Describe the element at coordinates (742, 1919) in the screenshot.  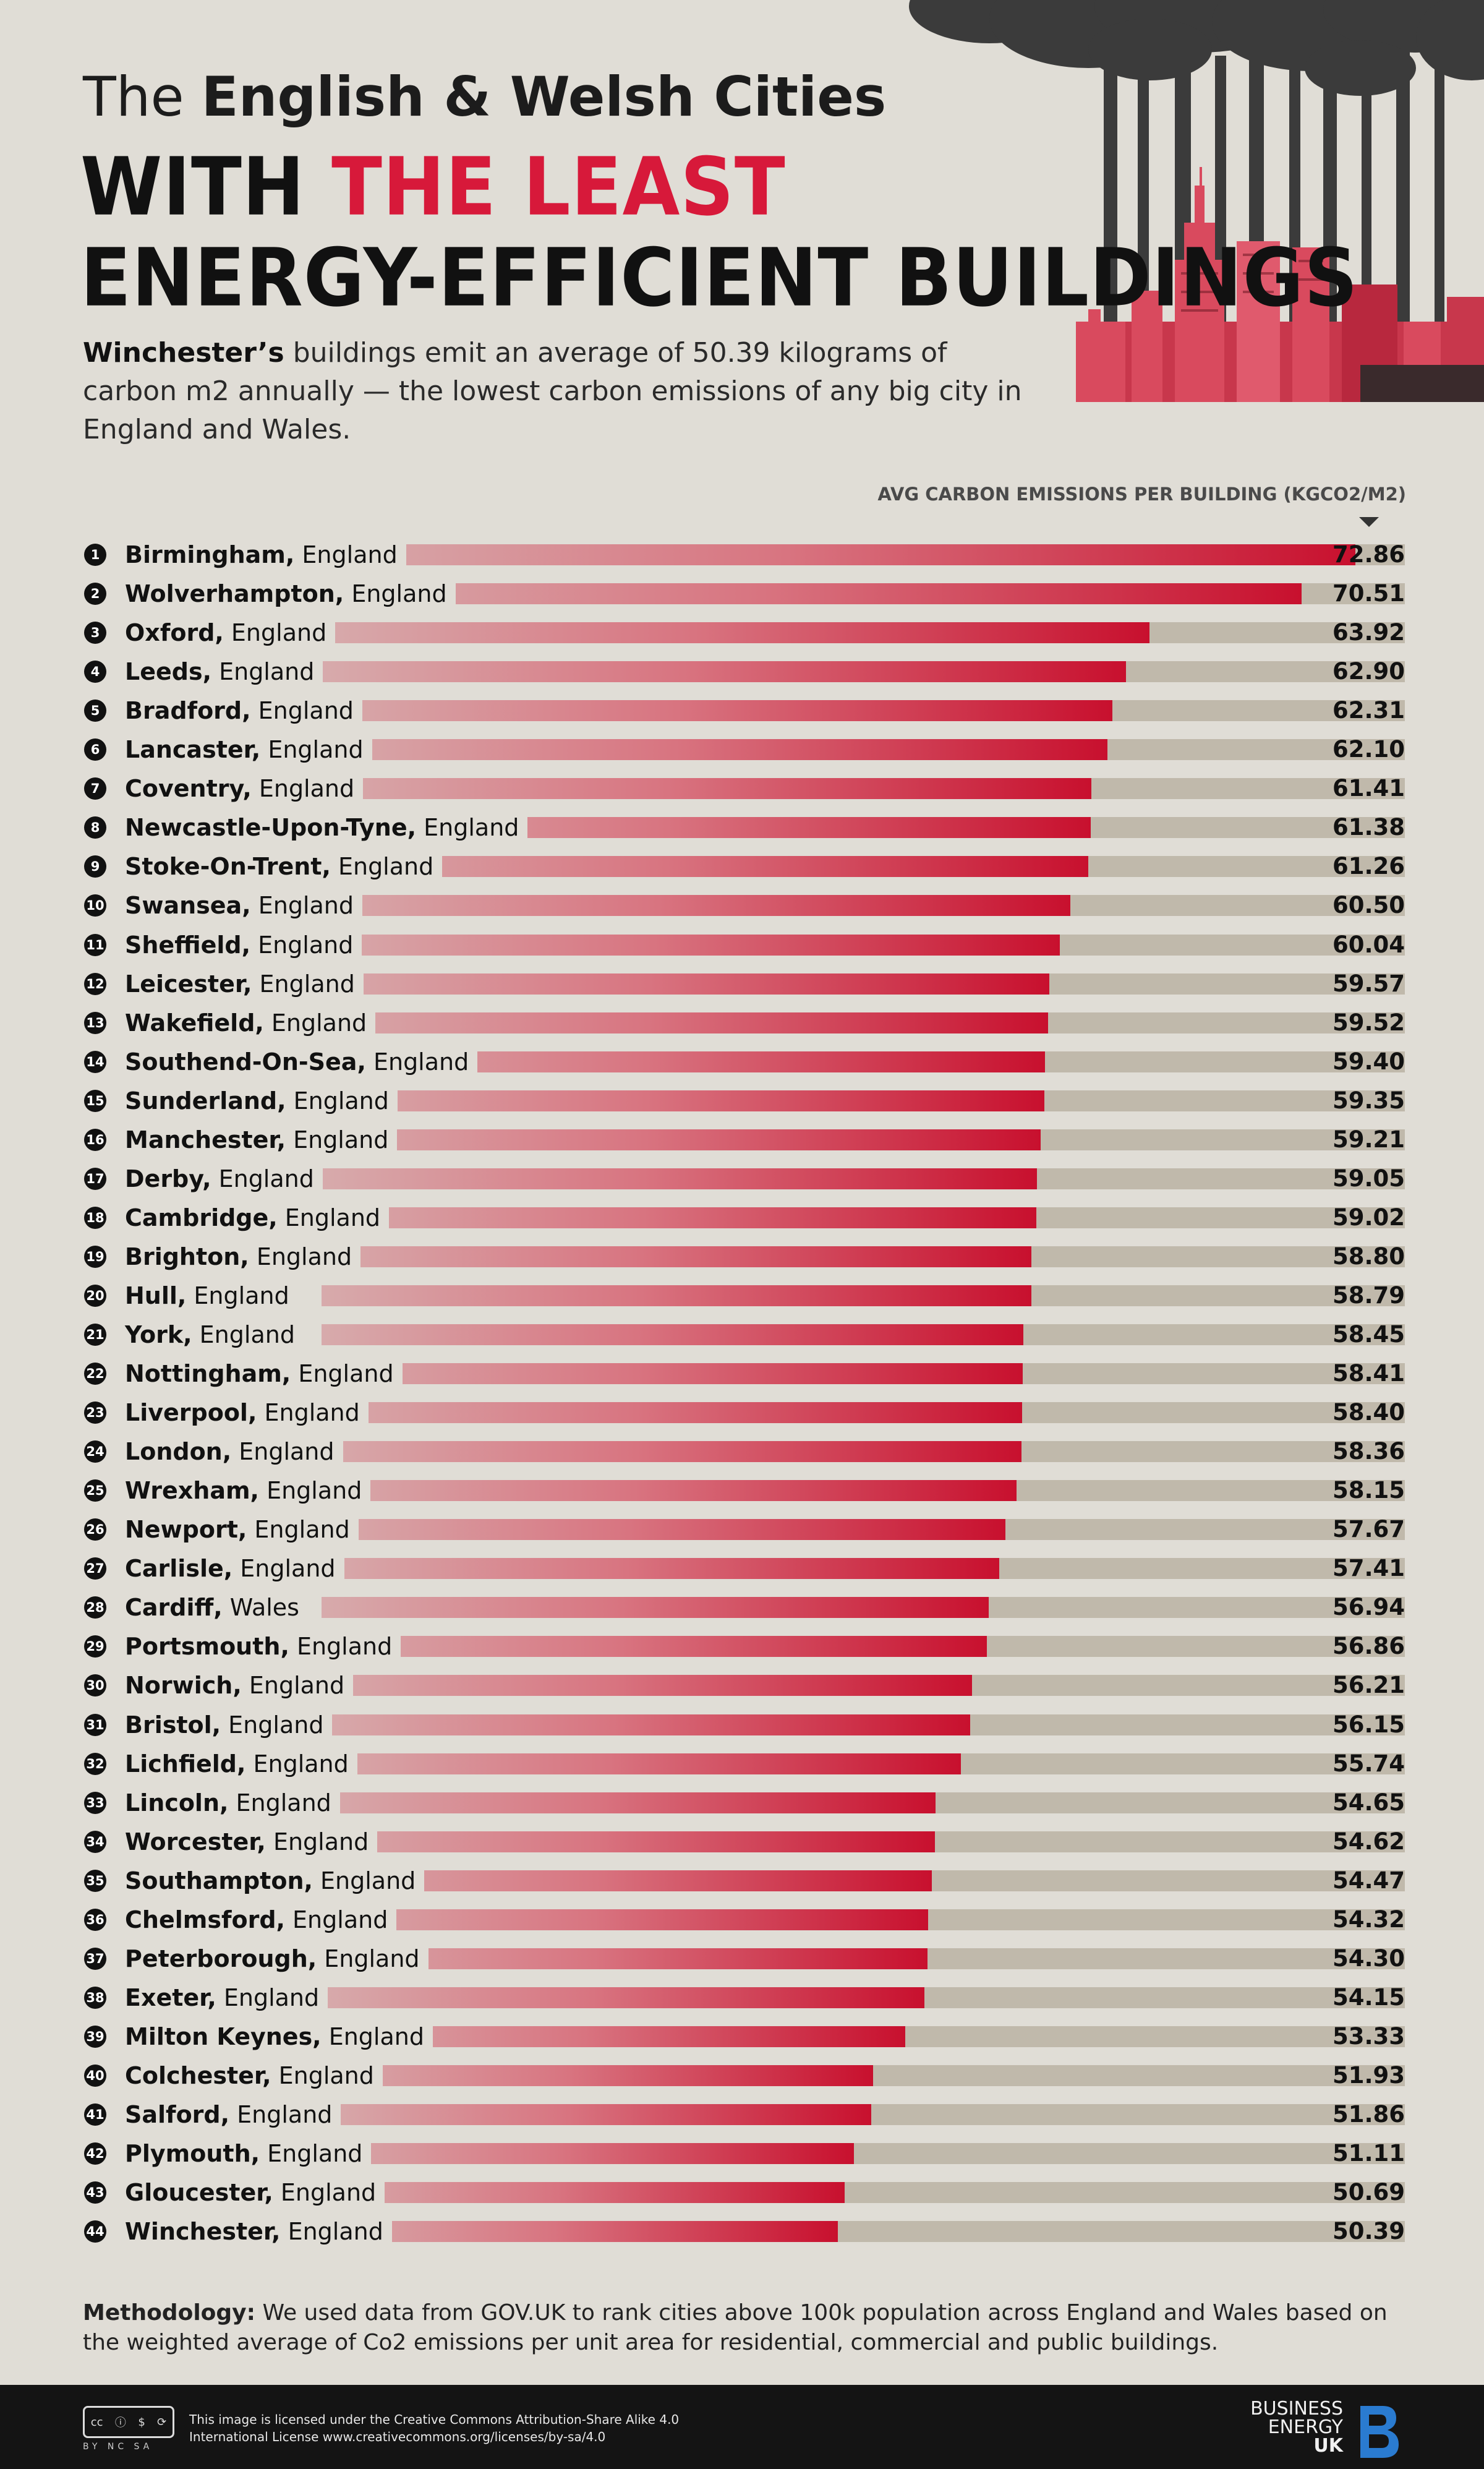
I see `chart-row: 36 Chelmsford, England 54.32` at that location.